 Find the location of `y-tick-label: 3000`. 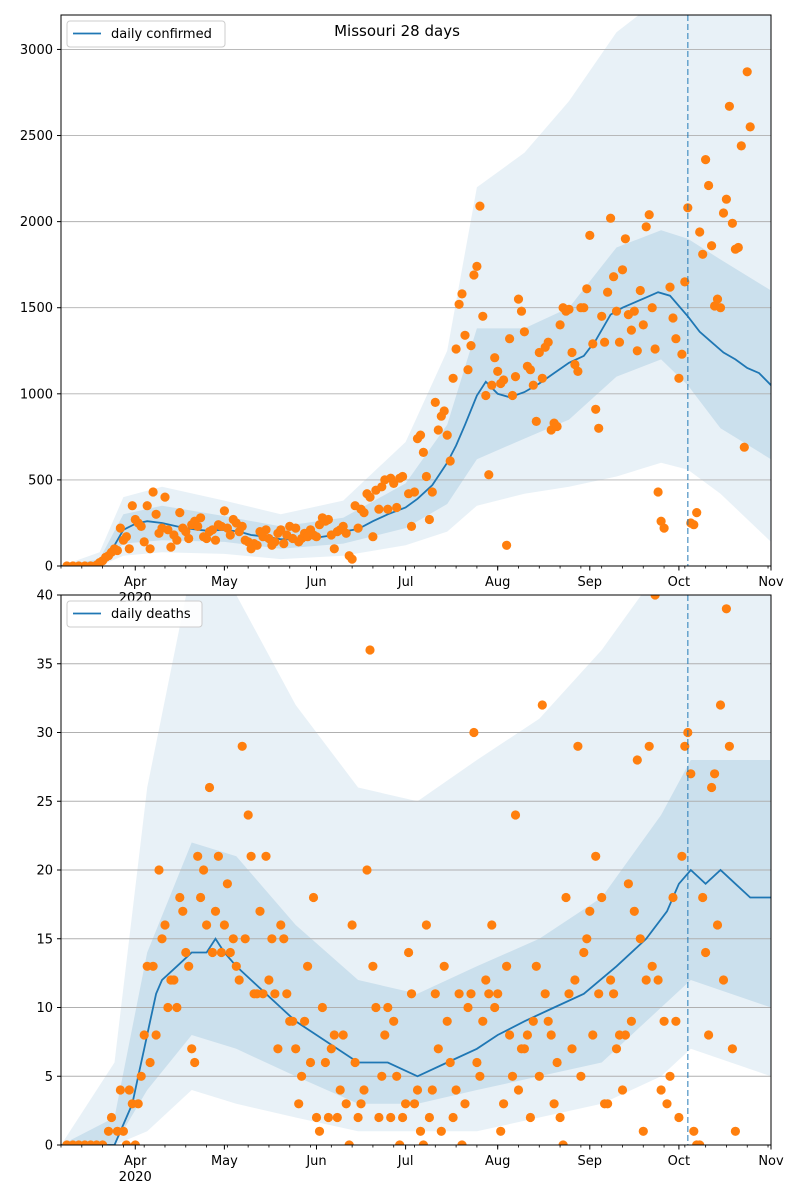

y-tick-label: 3000 is located at coordinates (36, 50).